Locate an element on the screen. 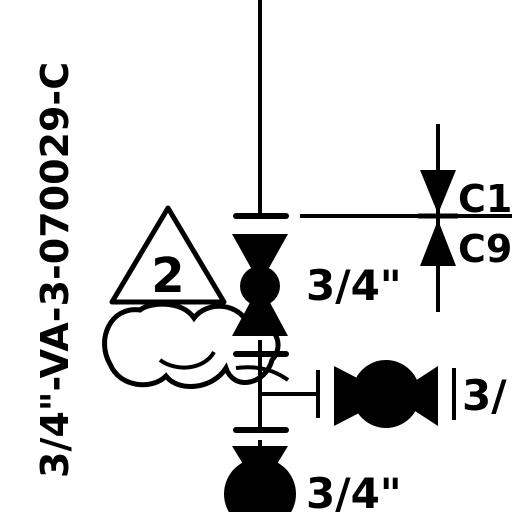 Image resolution: width=512 pixels, height=512 pixels. check-valve-icon is located at coordinates (438, 218).